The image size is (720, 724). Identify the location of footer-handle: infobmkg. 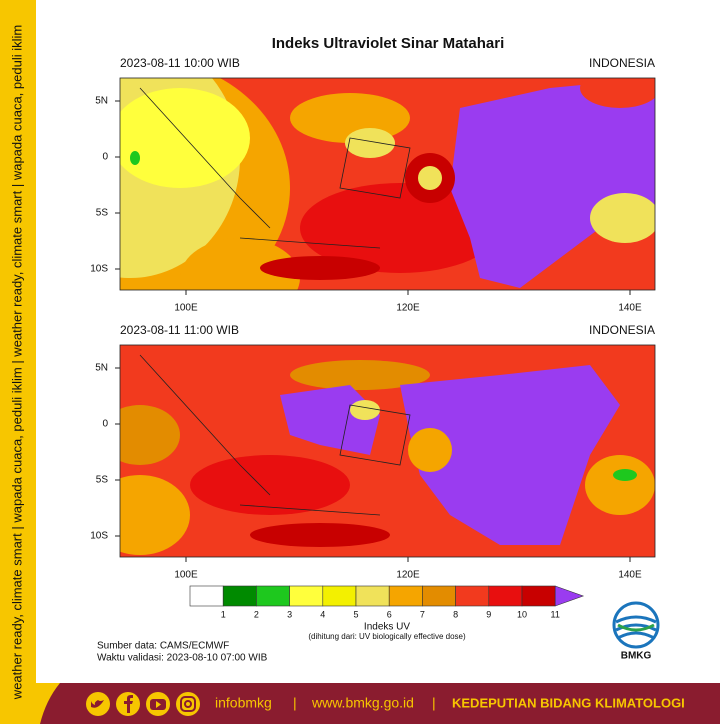
(243, 703).